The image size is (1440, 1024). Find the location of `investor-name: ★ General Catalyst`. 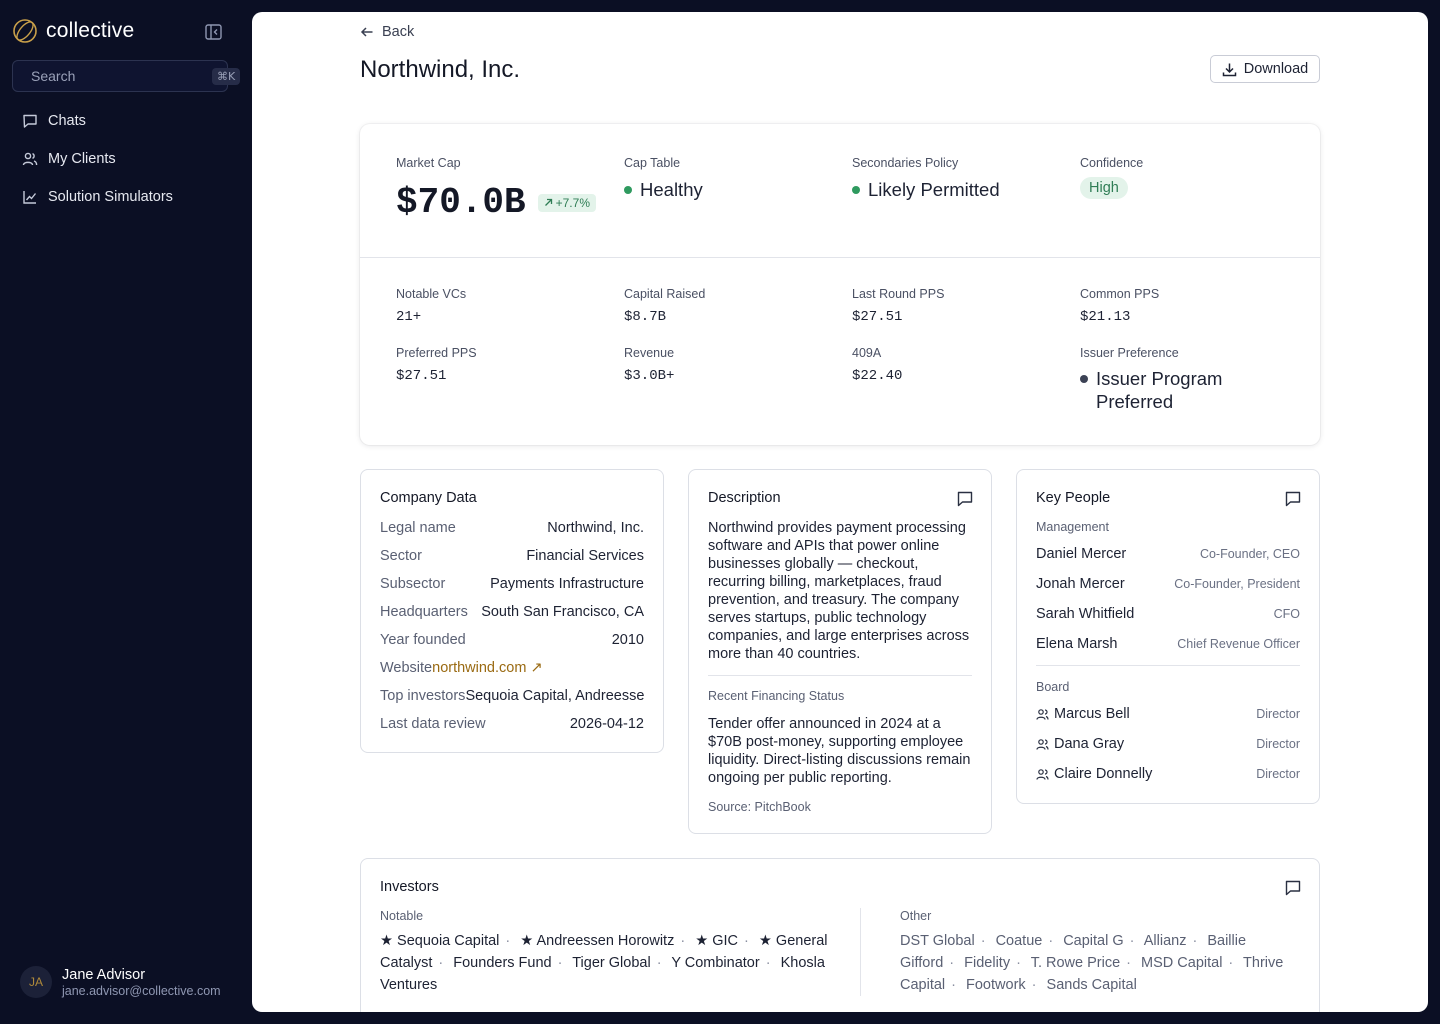

investor-name: ★ General Catalyst is located at coordinates (604, 952).